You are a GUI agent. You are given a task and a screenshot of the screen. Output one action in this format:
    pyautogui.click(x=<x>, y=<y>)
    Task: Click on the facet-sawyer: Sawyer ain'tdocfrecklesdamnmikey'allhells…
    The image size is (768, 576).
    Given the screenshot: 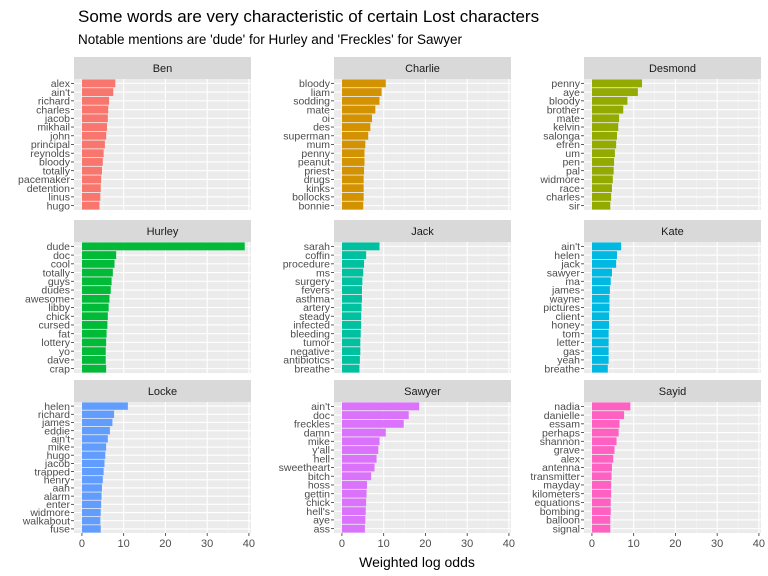 What is the action you would take?
    pyautogui.click(x=397, y=465)
    